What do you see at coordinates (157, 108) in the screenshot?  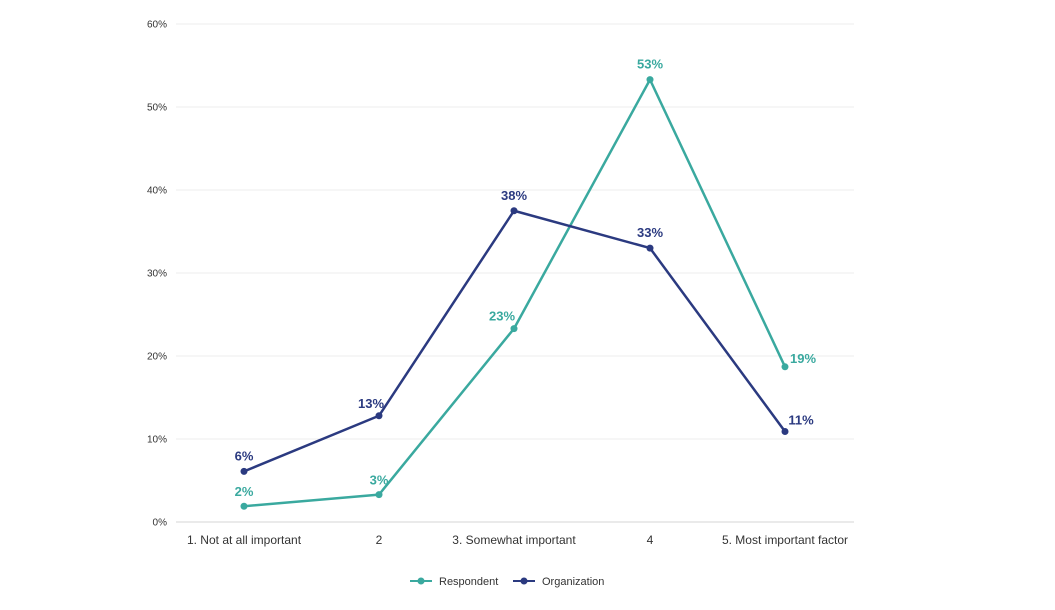 I see `y-tick-label: 50%` at bounding box center [157, 108].